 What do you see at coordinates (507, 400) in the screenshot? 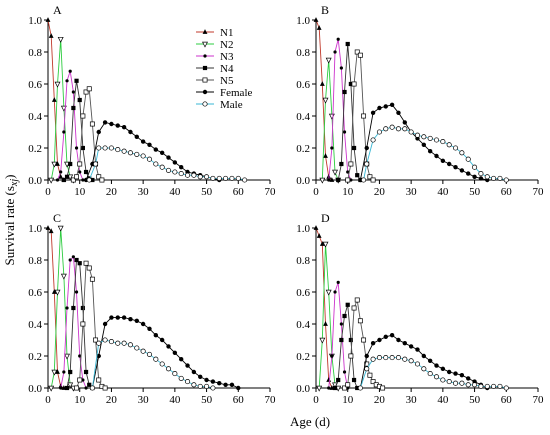
I see `x-tick-label: 60` at bounding box center [507, 400].